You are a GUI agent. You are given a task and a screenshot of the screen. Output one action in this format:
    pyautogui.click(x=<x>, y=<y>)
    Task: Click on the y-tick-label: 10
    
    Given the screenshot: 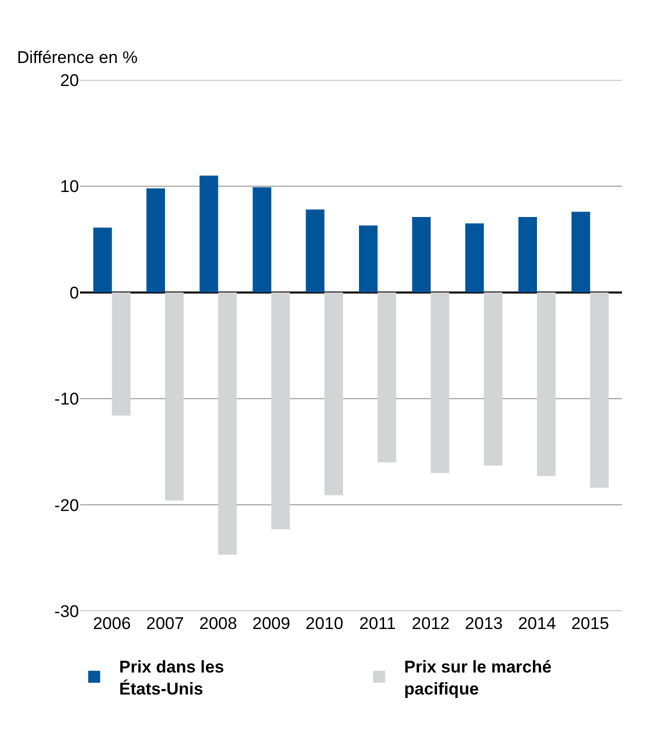 What is the action you would take?
    pyautogui.click(x=69, y=186)
    